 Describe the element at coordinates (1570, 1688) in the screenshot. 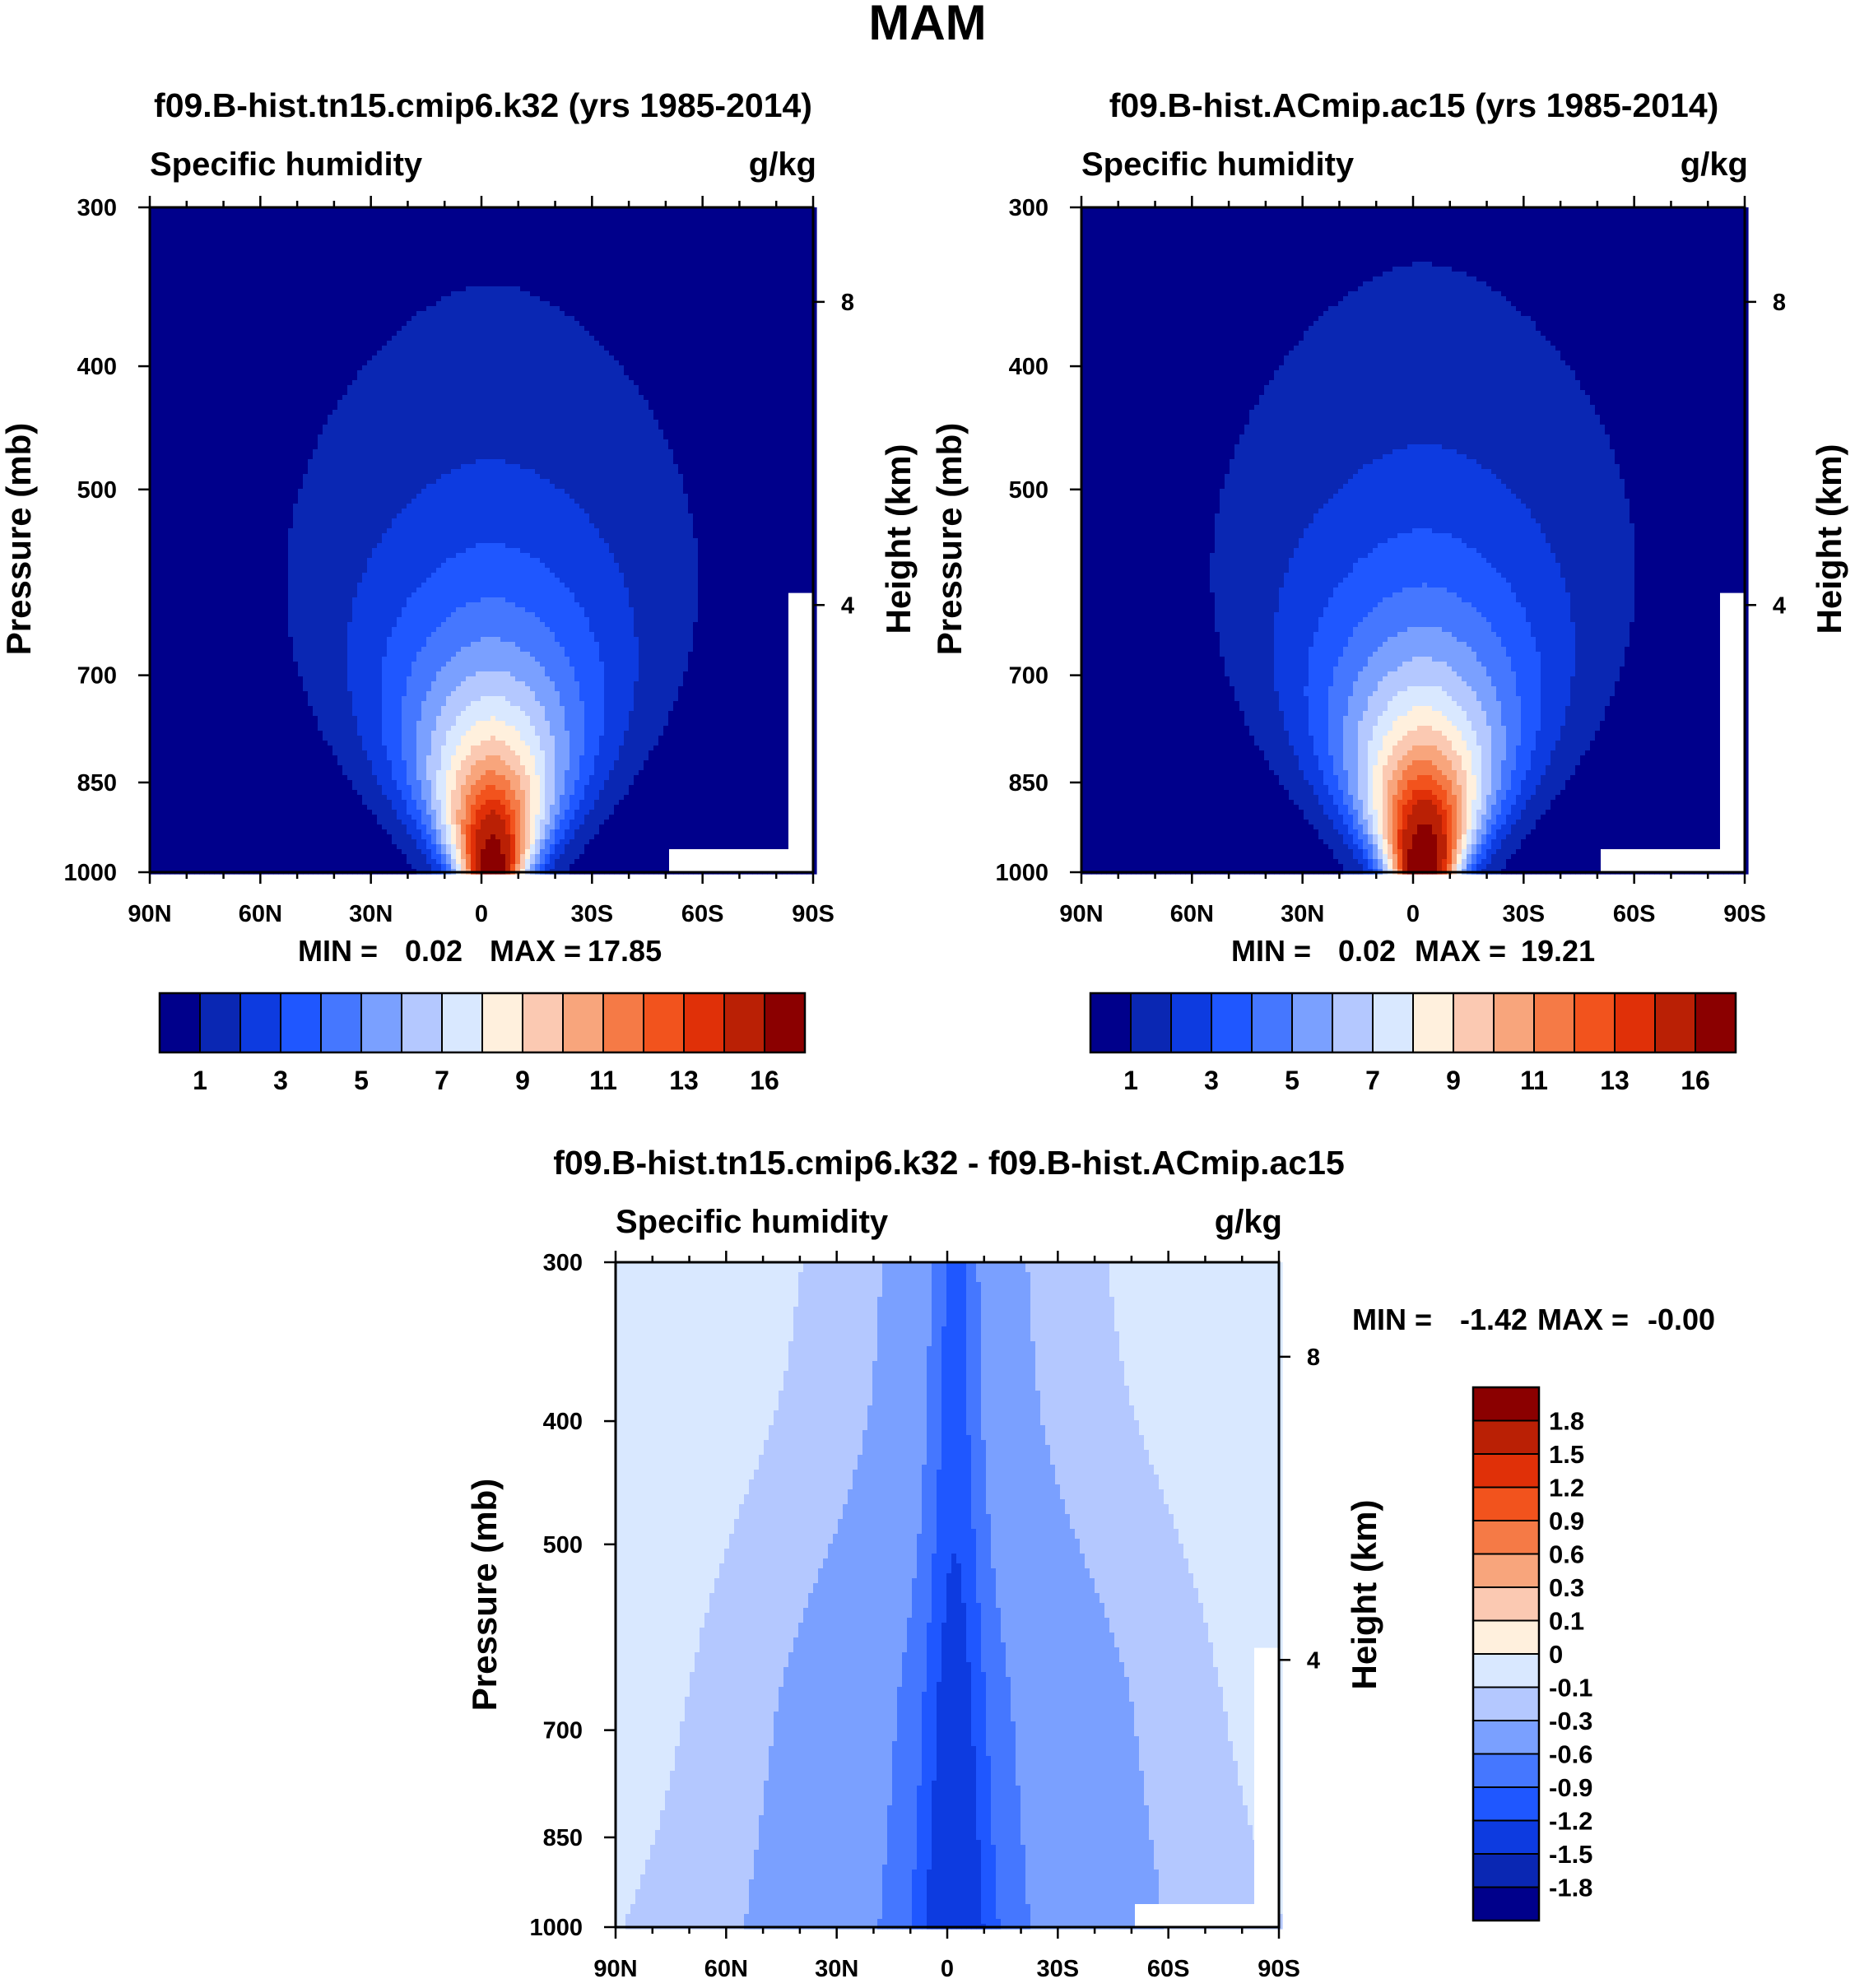

I see `colorbar-label: -0.1` at that location.